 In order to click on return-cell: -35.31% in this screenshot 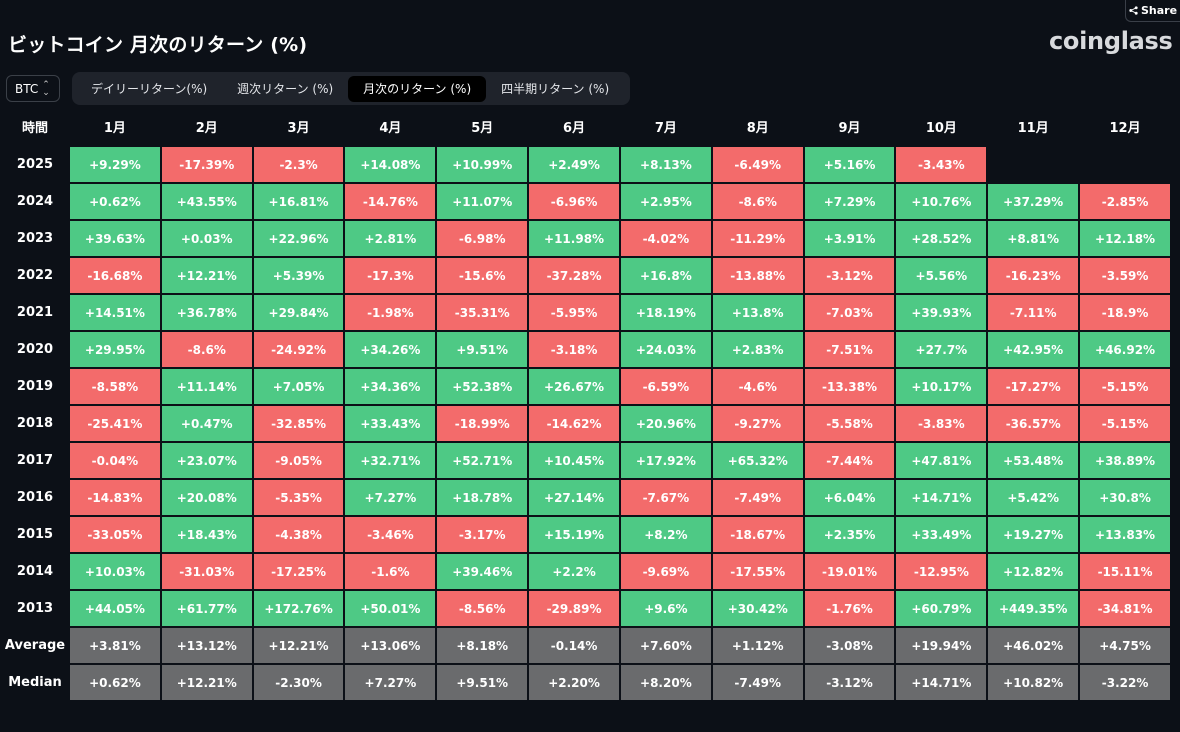, I will do `click(482, 312)`.